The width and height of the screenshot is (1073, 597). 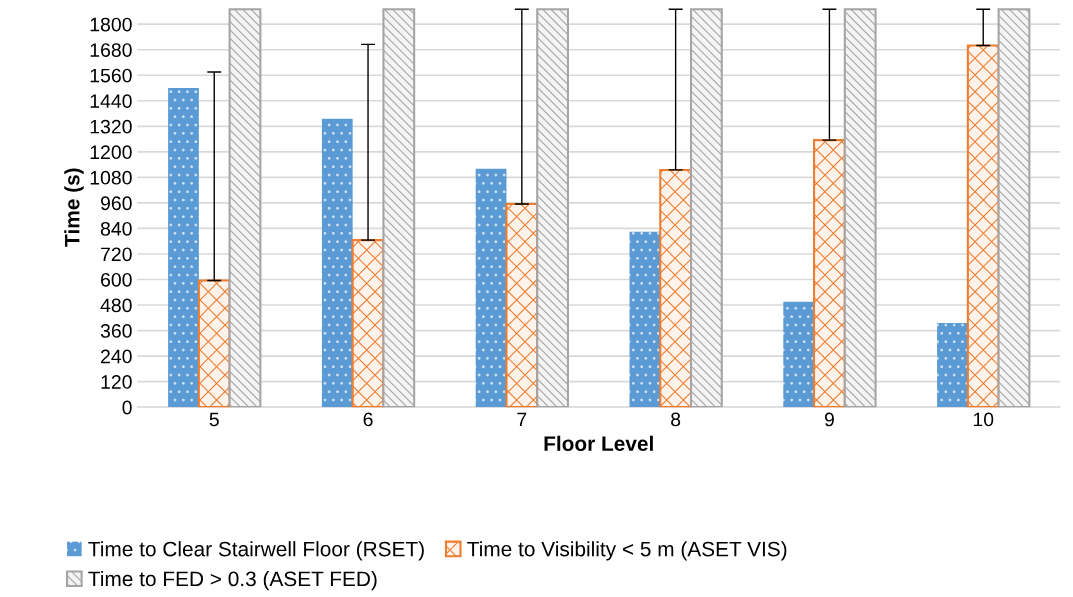 I want to click on y-tick-label: 960, so click(x=116, y=203).